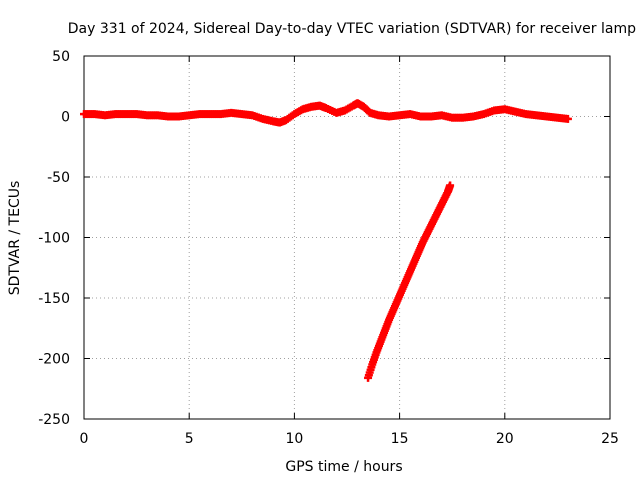 The width and height of the screenshot is (640, 480). What do you see at coordinates (54, 360) in the screenshot?
I see `y-tick-label: -200` at bounding box center [54, 360].